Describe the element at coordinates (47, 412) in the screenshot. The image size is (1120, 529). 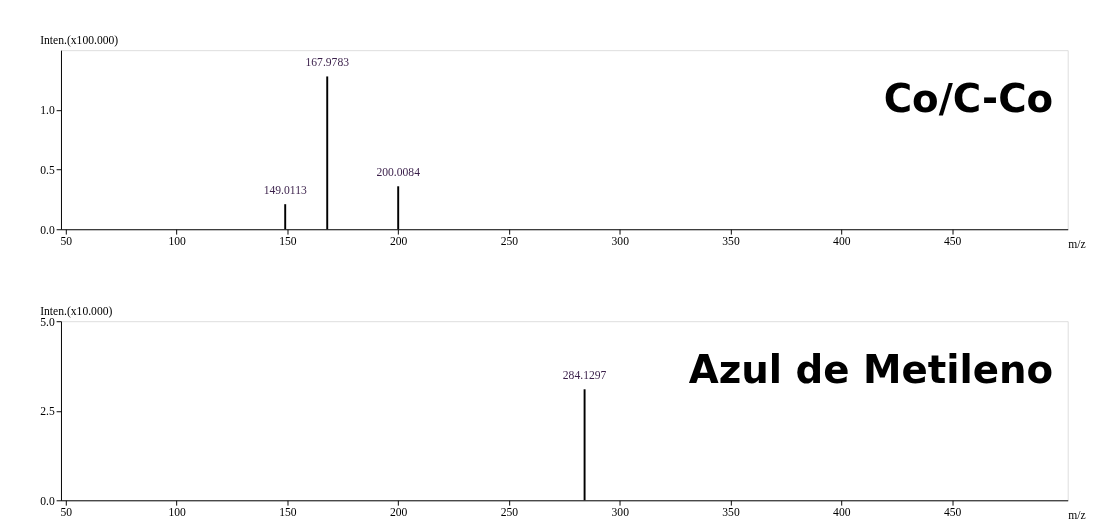
I see `y-tick-label: 2.5` at that location.